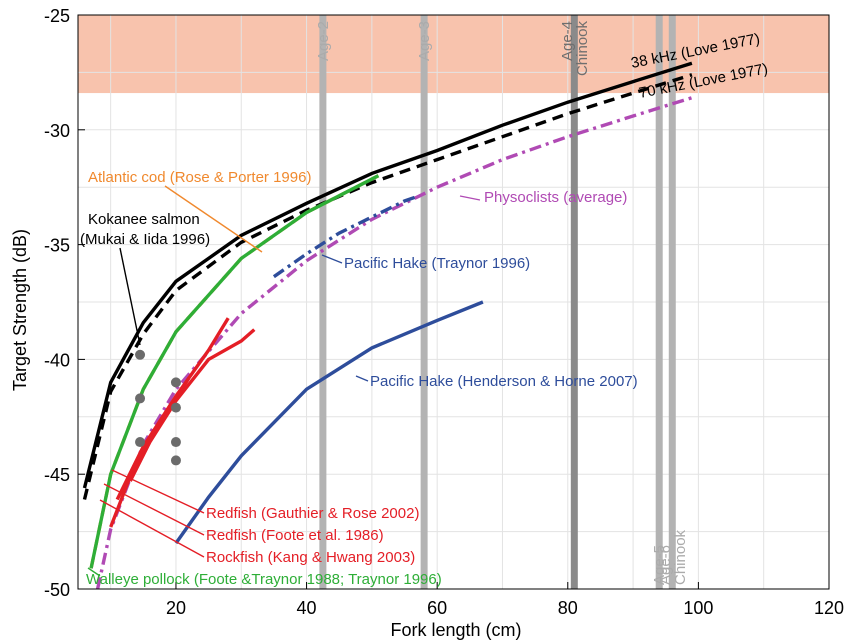 This screenshot has height=644, width=849. Describe the element at coordinates (57, 16) in the screenshot. I see `y-tick-label: -25` at that location.